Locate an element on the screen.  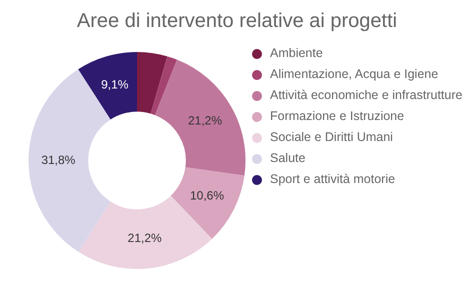
legend-label: Attività economiche e infrastrutture is located at coordinates (366, 95).